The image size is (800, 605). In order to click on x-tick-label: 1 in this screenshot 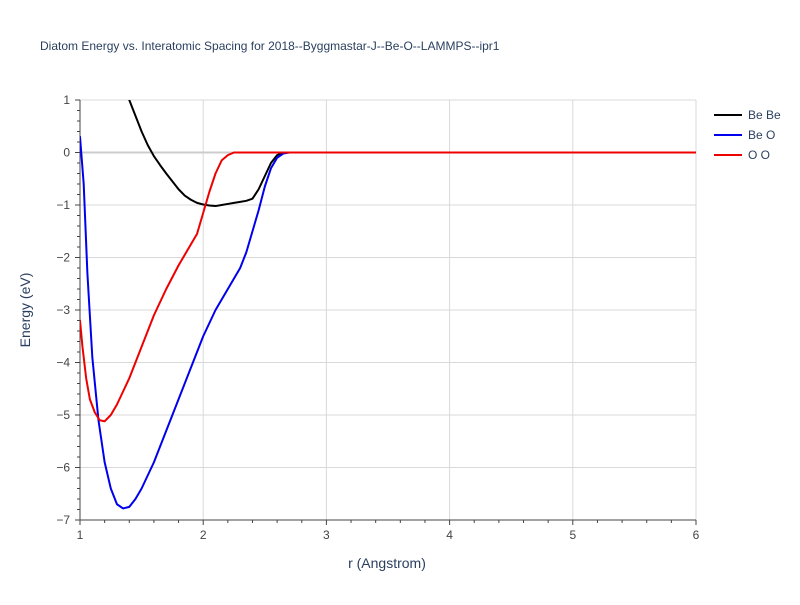, I will do `click(80, 535)`.